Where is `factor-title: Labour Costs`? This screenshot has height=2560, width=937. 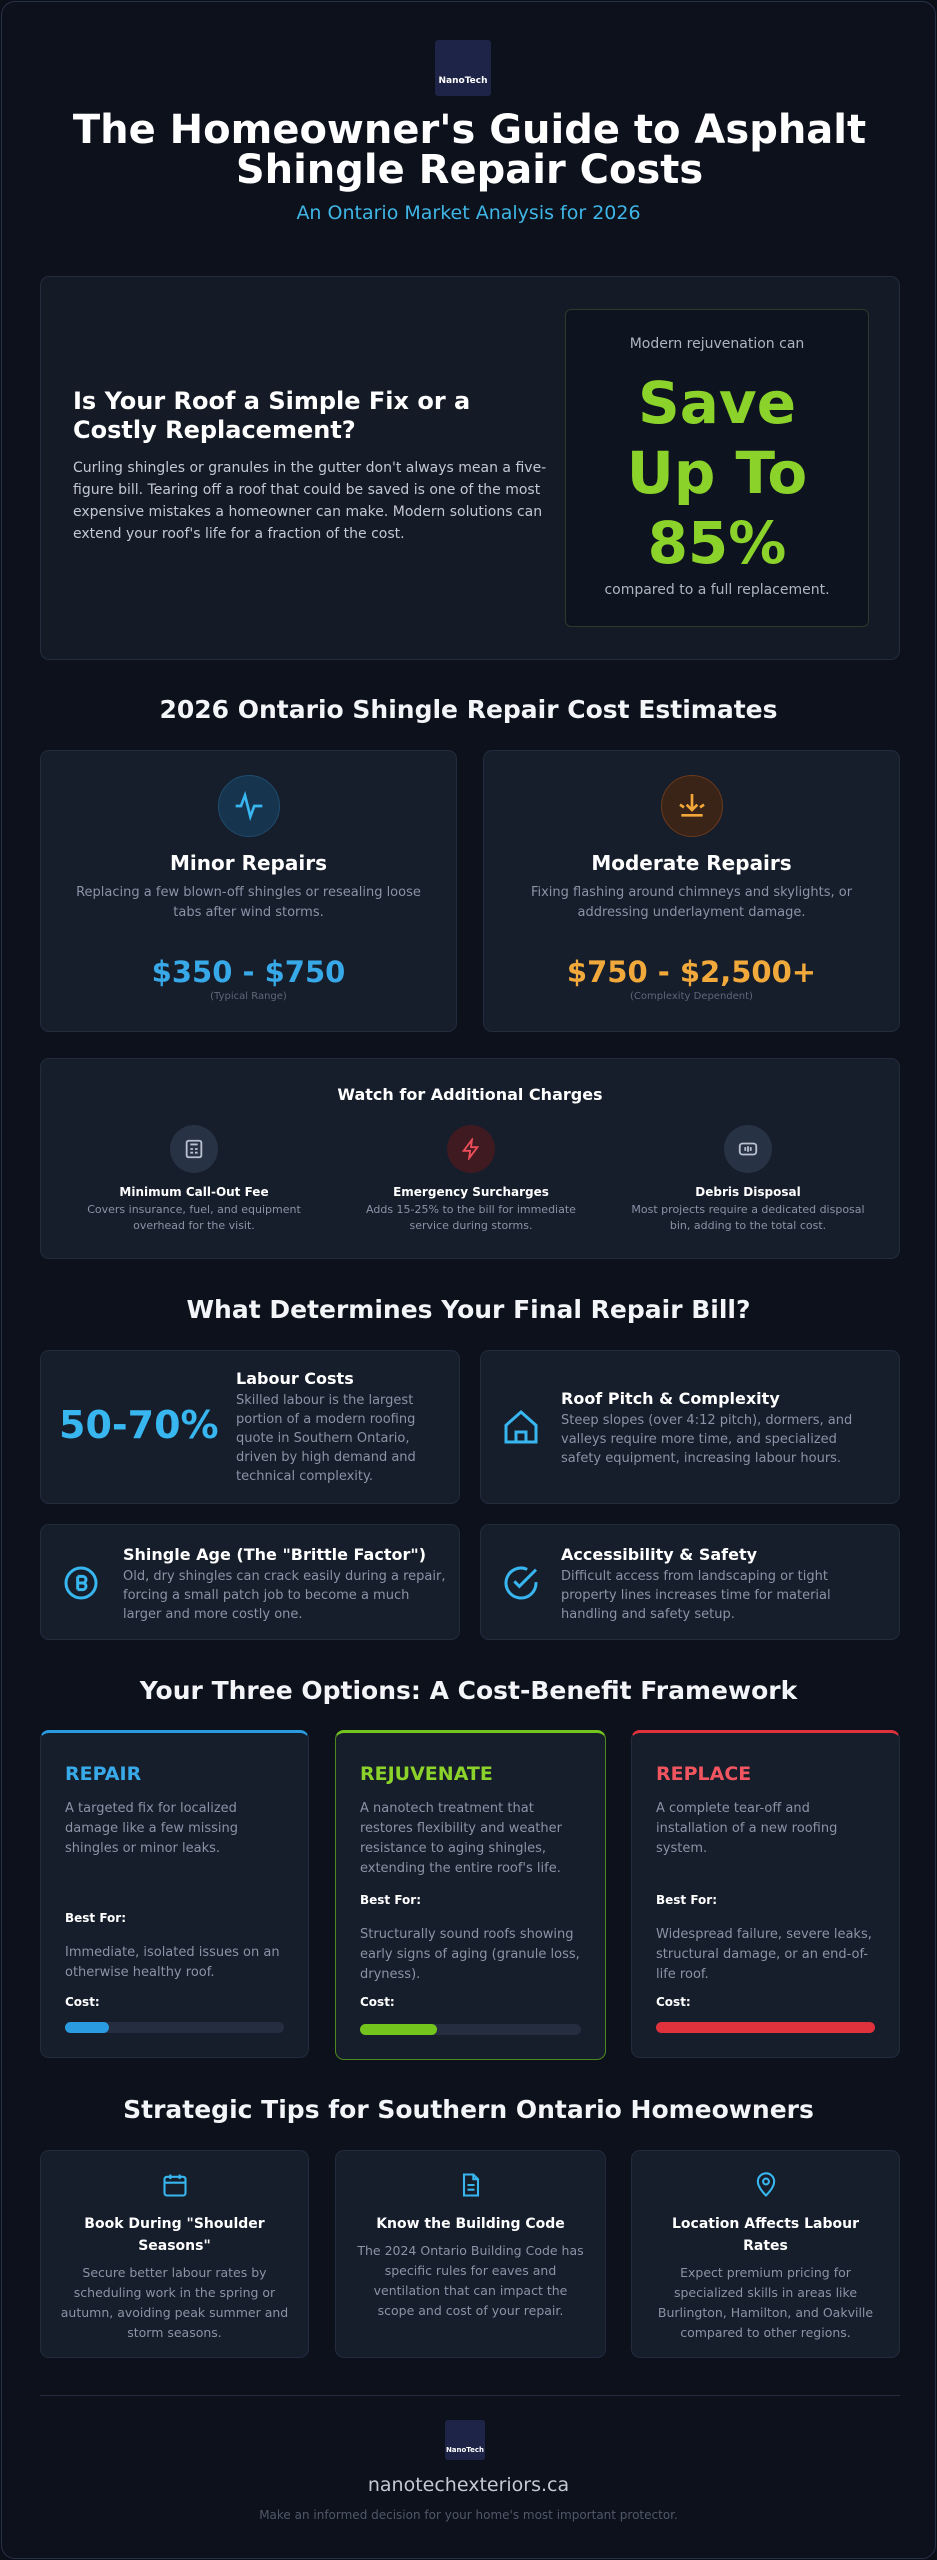 factor-title: Labour Costs is located at coordinates (295, 1378).